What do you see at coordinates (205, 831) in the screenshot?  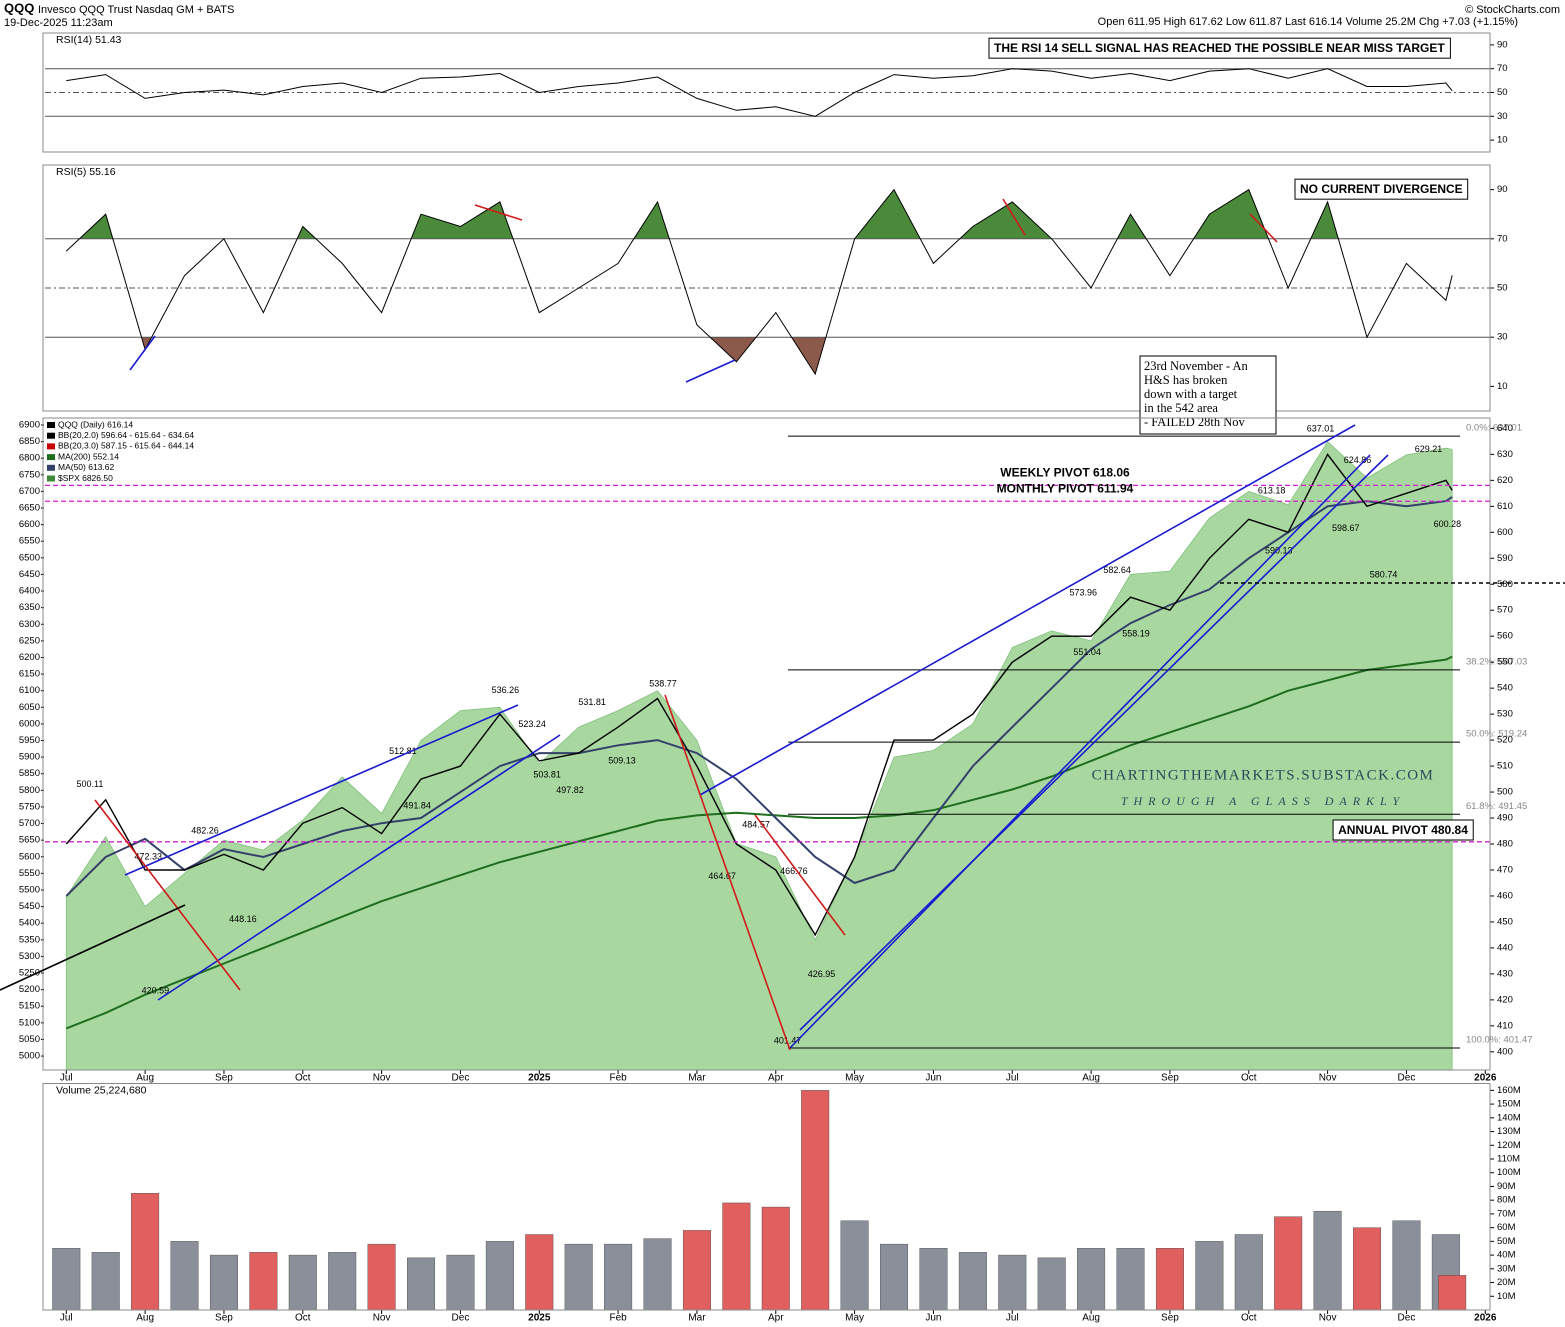 I see `price-label: 482.26` at bounding box center [205, 831].